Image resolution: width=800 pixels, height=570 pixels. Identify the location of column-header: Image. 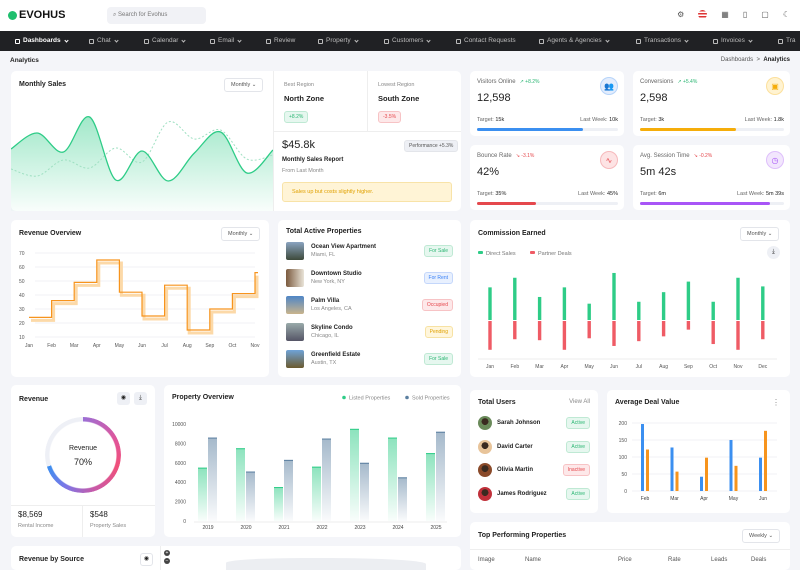
(486, 560).